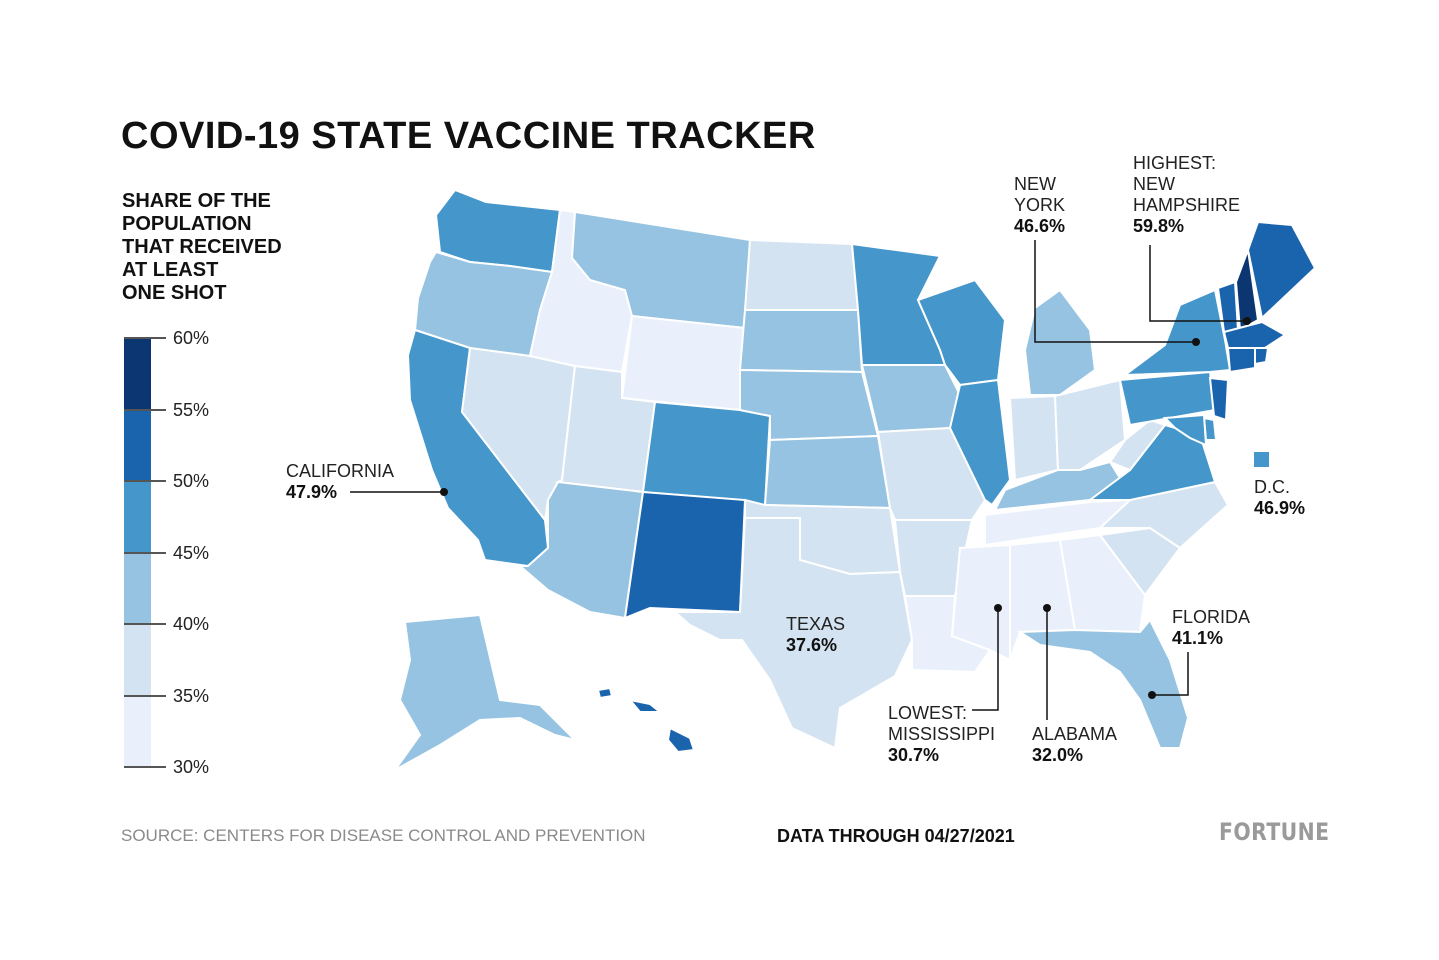 The image size is (1439, 960). What do you see at coordinates (1159, 226) in the screenshot?
I see `callout-value: 59.8%` at bounding box center [1159, 226].